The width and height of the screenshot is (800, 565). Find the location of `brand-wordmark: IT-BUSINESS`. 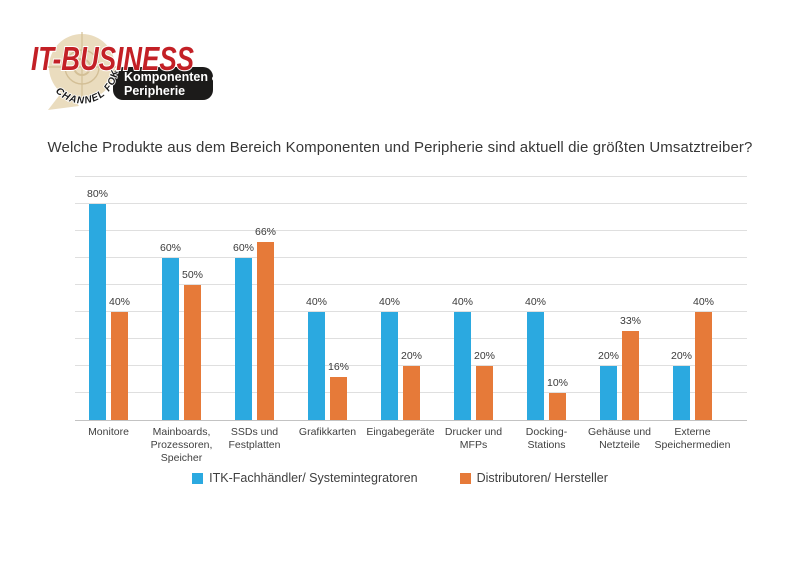

brand-wordmark: IT-BUSINESS is located at coordinates (112, 58).